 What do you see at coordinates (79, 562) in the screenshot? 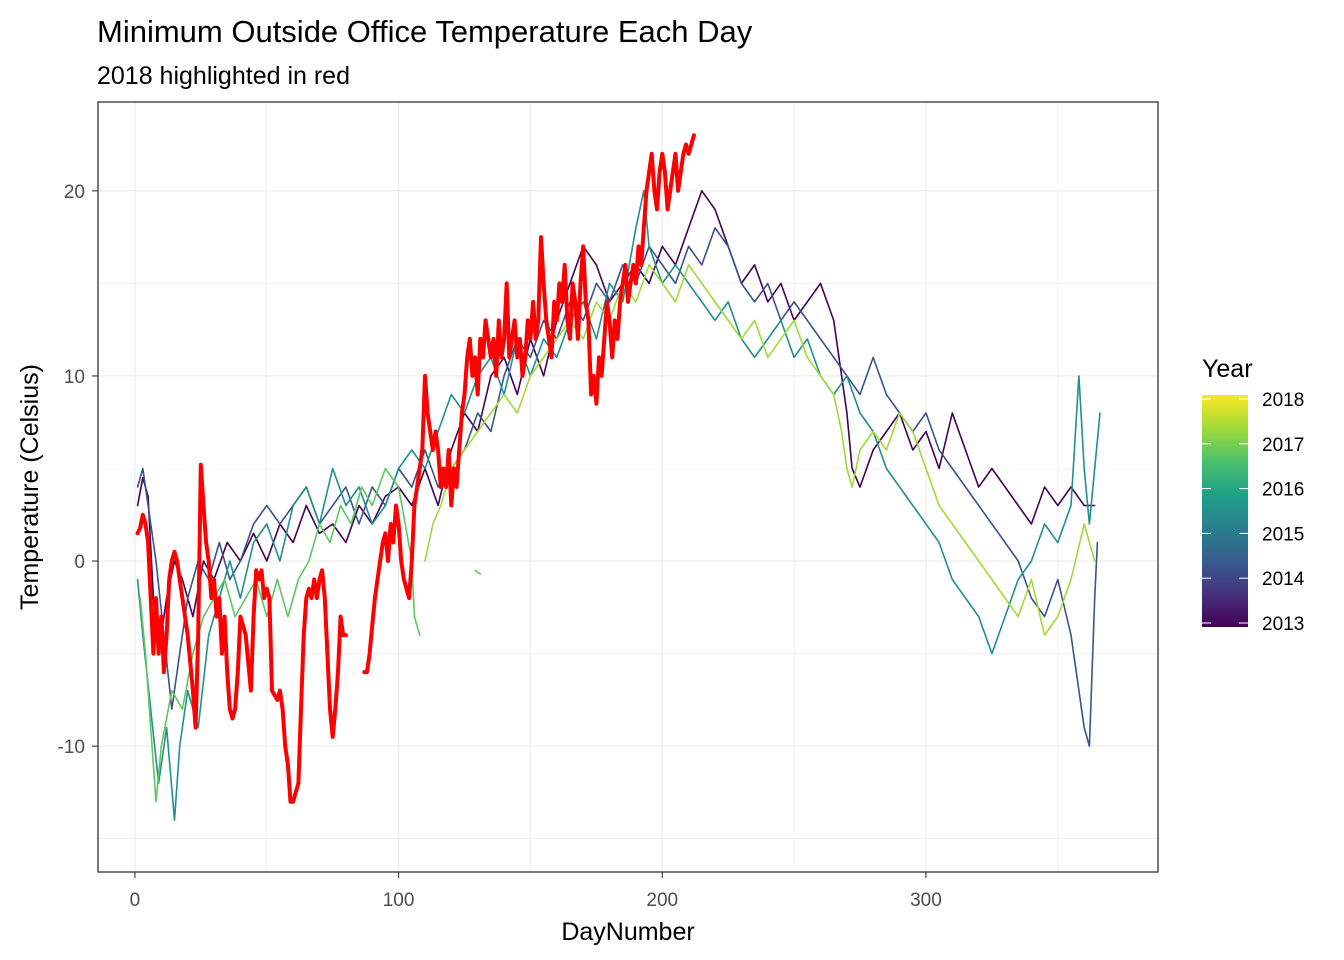
I see `y-tick-label: 0` at bounding box center [79, 562].